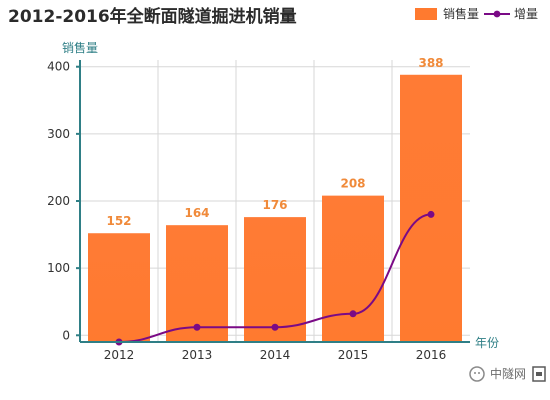  I want to click on bar-2016, so click(431, 208).